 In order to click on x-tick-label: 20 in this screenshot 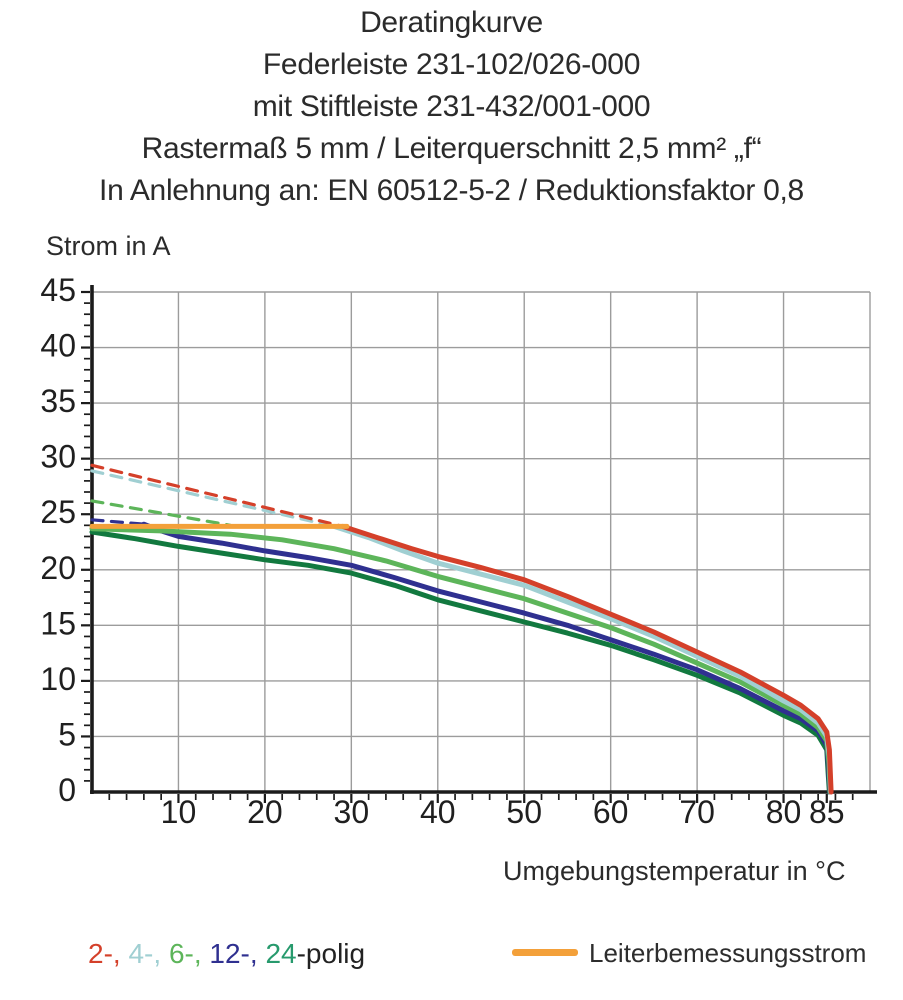, I will do `click(265, 812)`.